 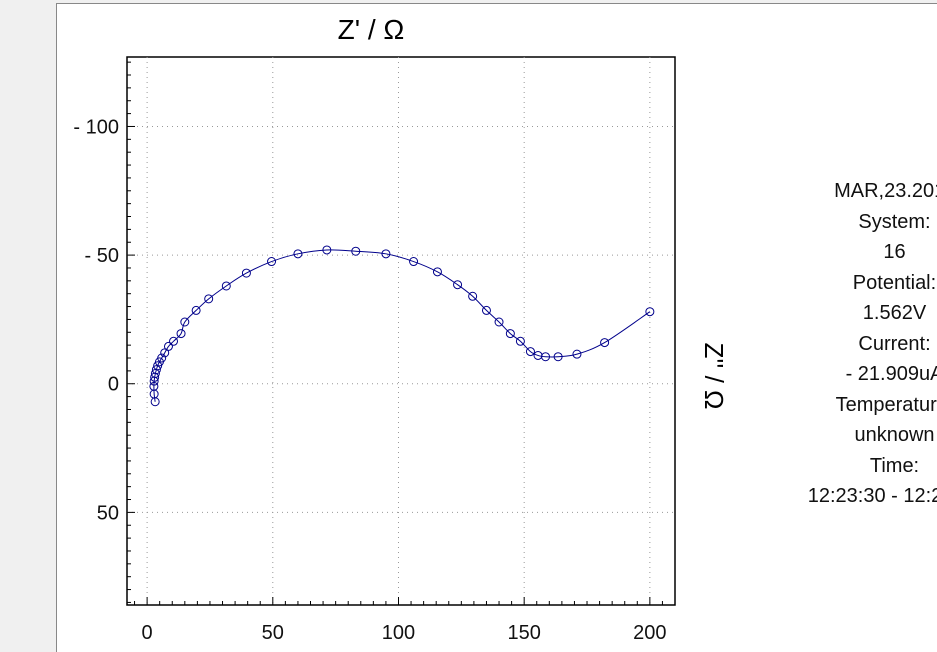 What do you see at coordinates (402, 326) in the screenshot?
I see `data-points` at bounding box center [402, 326].